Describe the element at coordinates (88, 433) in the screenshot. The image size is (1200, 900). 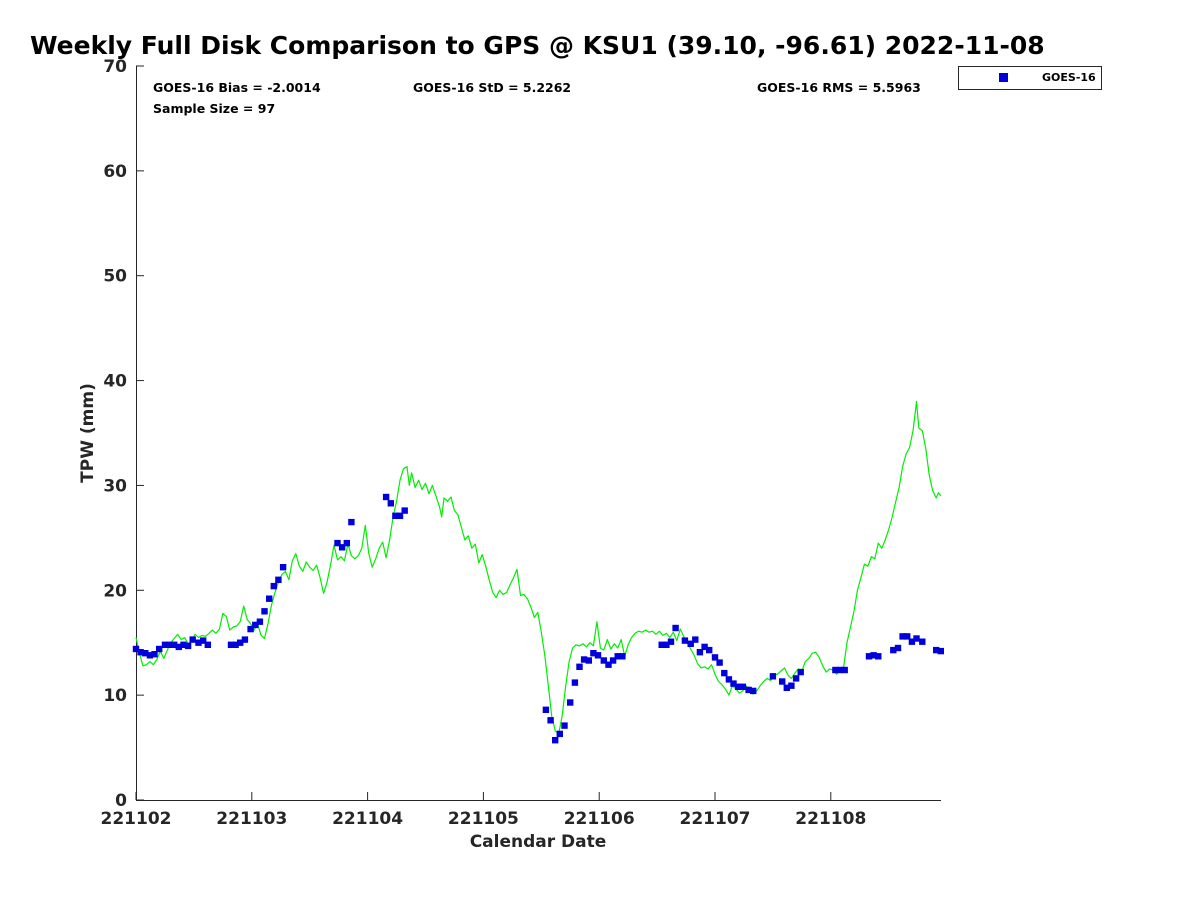
I see `y-axis-label: TPW (mm)` at that location.